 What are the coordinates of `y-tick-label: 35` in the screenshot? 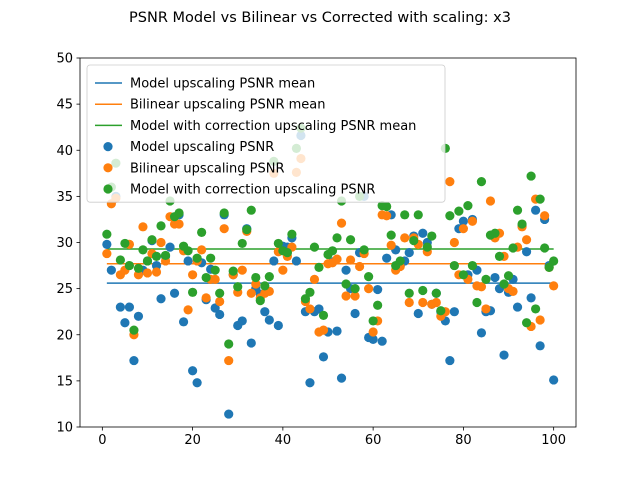 It's located at (64, 197).